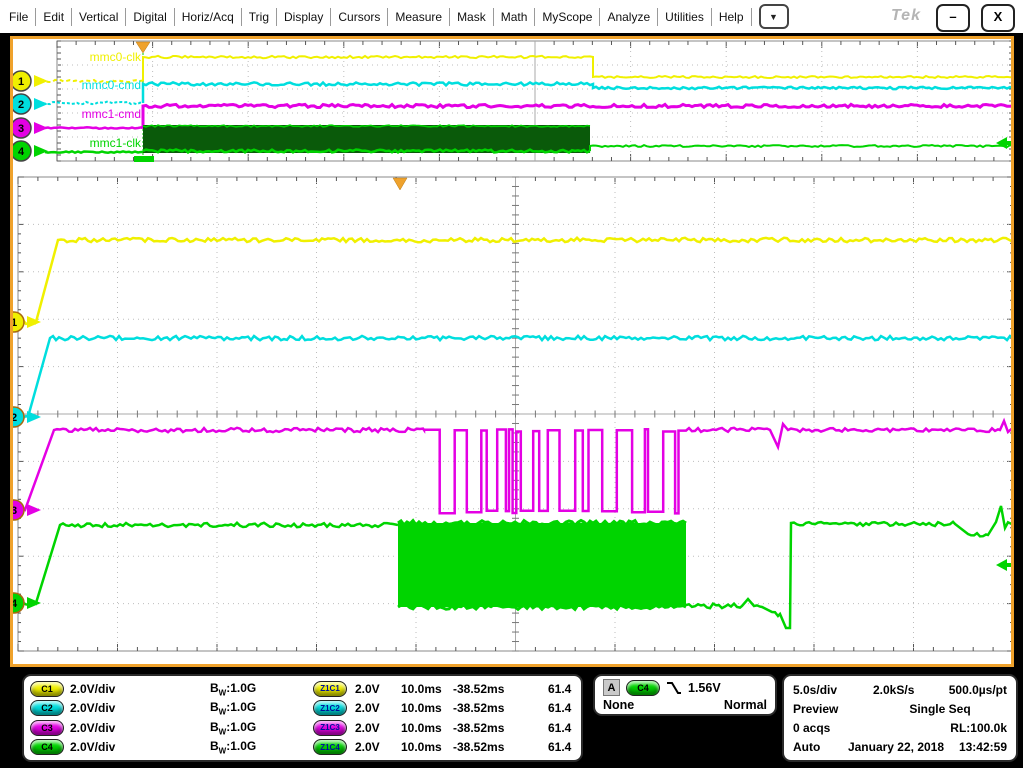  What do you see at coordinates (99, 16) in the screenshot?
I see `menu-vertical: Vertical` at bounding box center [99, 16].